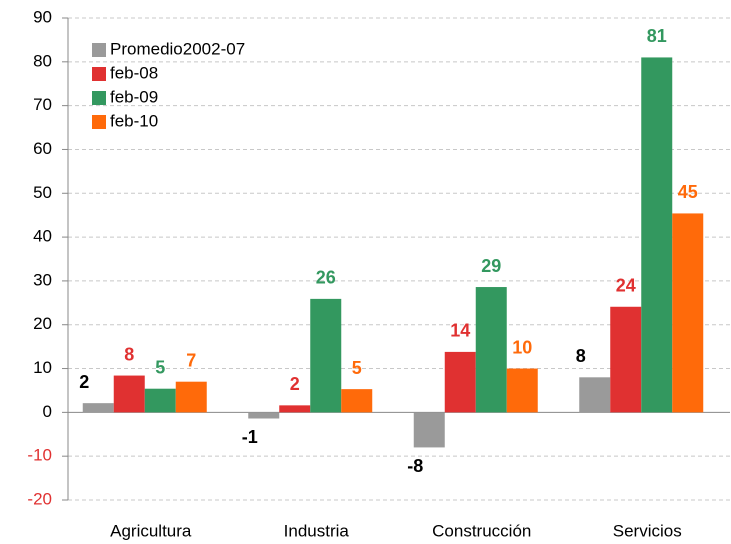  What do you see at coordinates (626, 286) in the screenshot?
I see `value-label: 24` at bounding box center [626, 286].